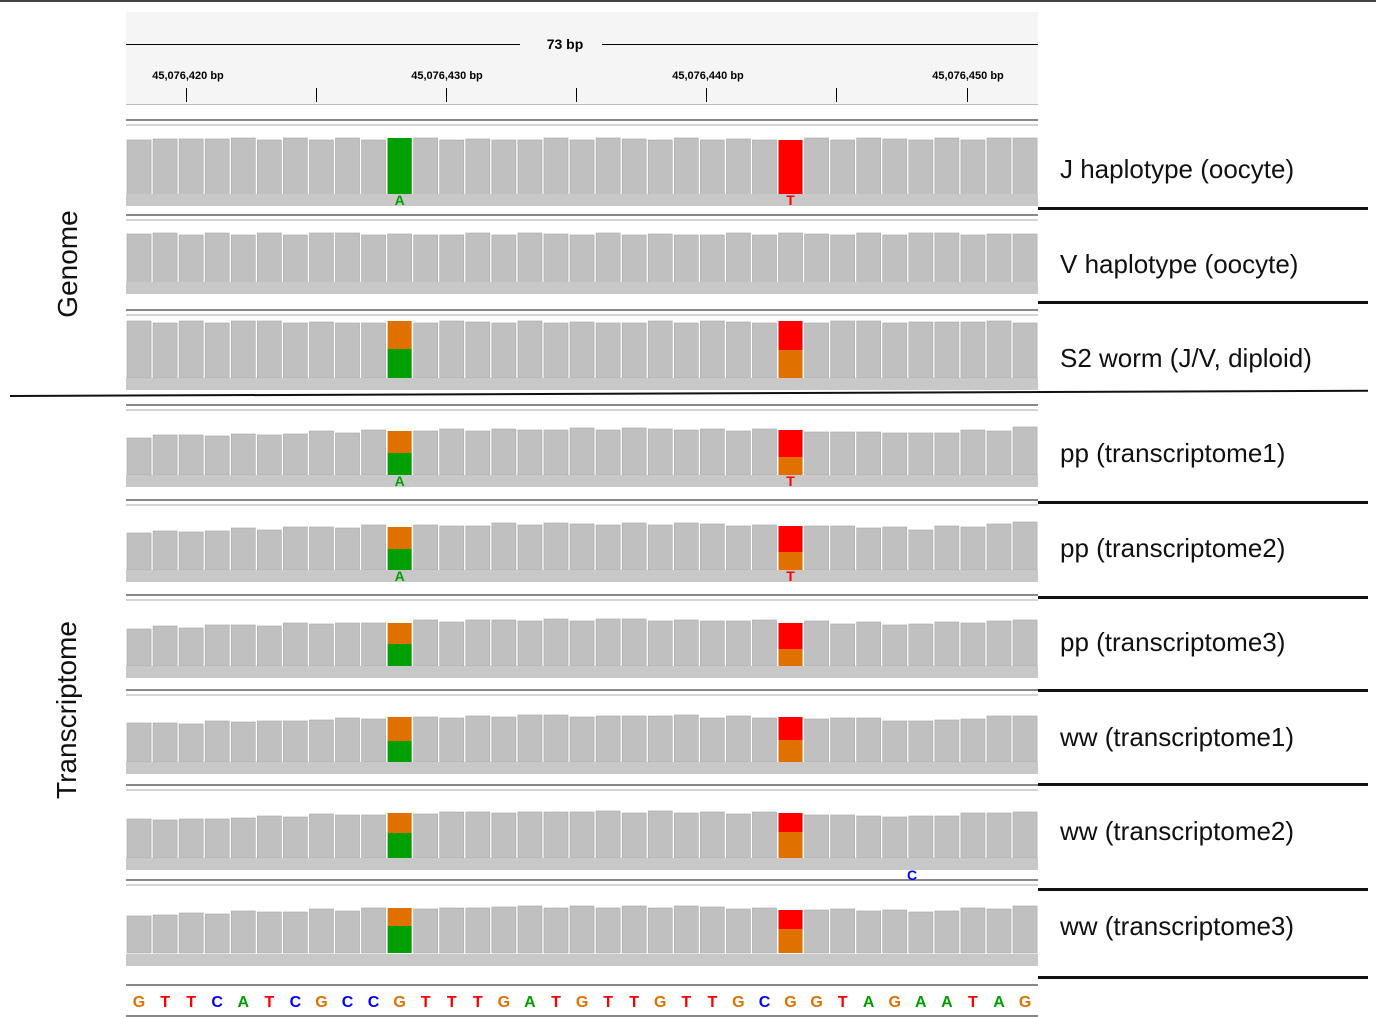 The width and height of the screenshot is (1376, 1017). Describe the element at coordinates (447, 76) in the screenshot. I see `tick-label: 45,076,430 bp` at that location.